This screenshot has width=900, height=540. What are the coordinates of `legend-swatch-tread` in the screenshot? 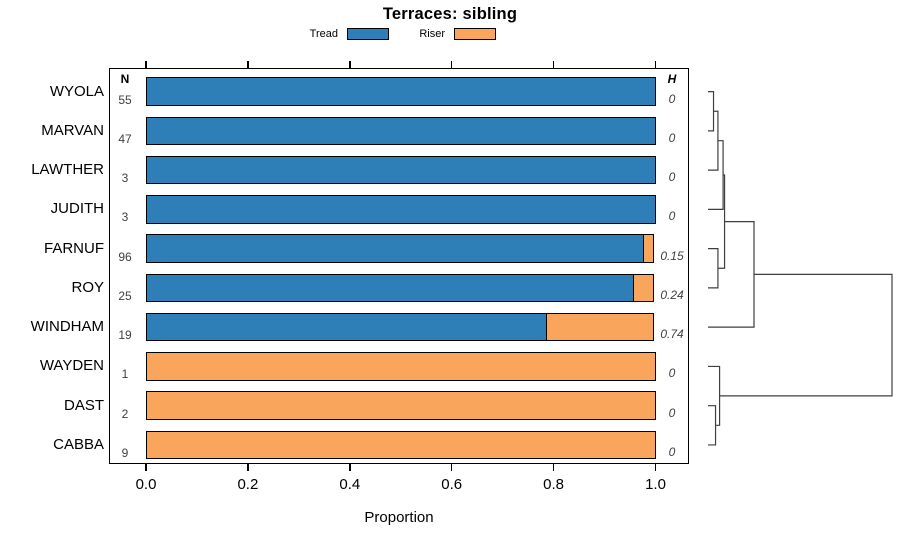 It's located at (368, 34).